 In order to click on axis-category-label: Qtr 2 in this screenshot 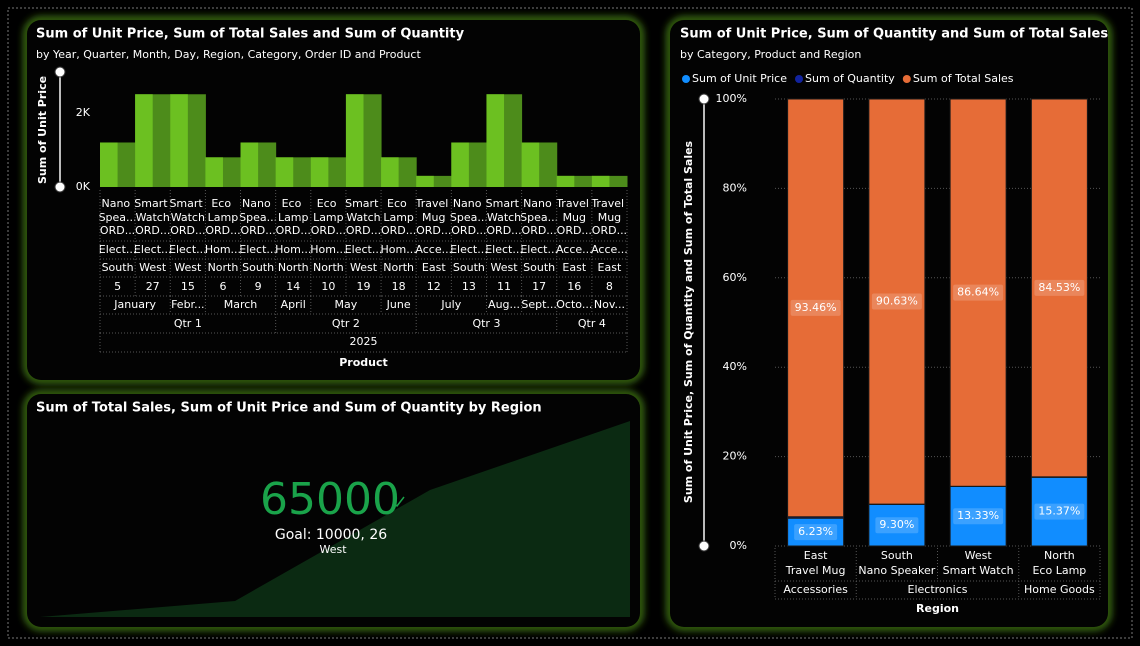, I will do `click(346, 323)`.